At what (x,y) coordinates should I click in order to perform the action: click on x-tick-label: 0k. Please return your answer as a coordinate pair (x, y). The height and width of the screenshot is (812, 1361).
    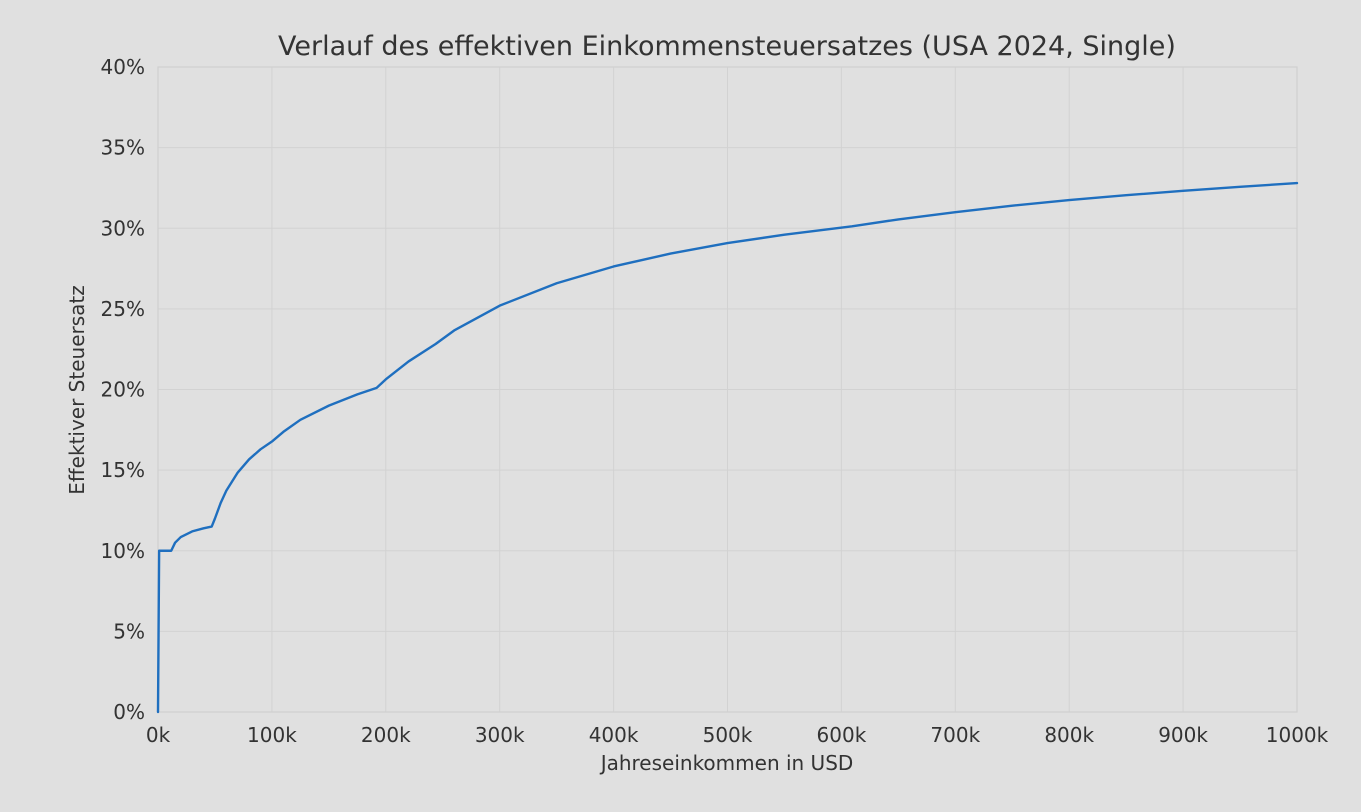
    Looking at the image, I should click on (158, 735).